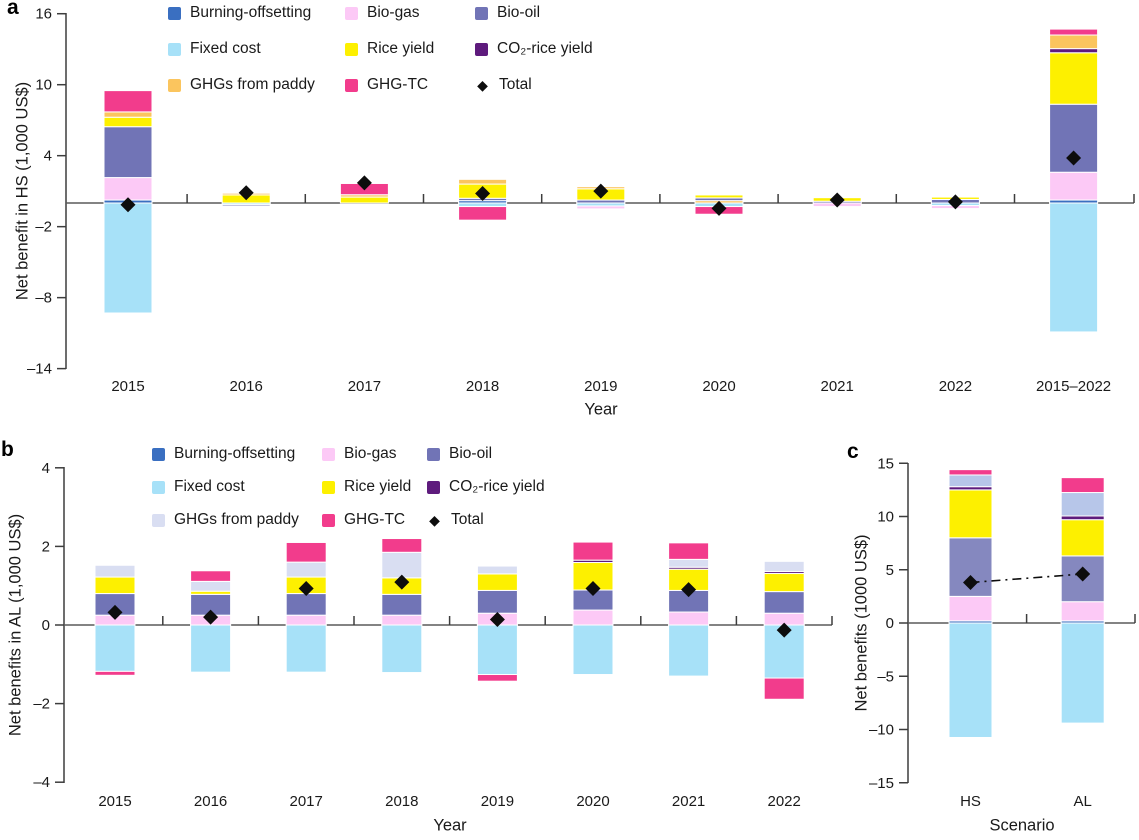 This screenshot has height=840, width=1139. Describe the element at coordinates (885, 463) in the screenshot. I see `panel-c-y-tick-label: 15` at that location.